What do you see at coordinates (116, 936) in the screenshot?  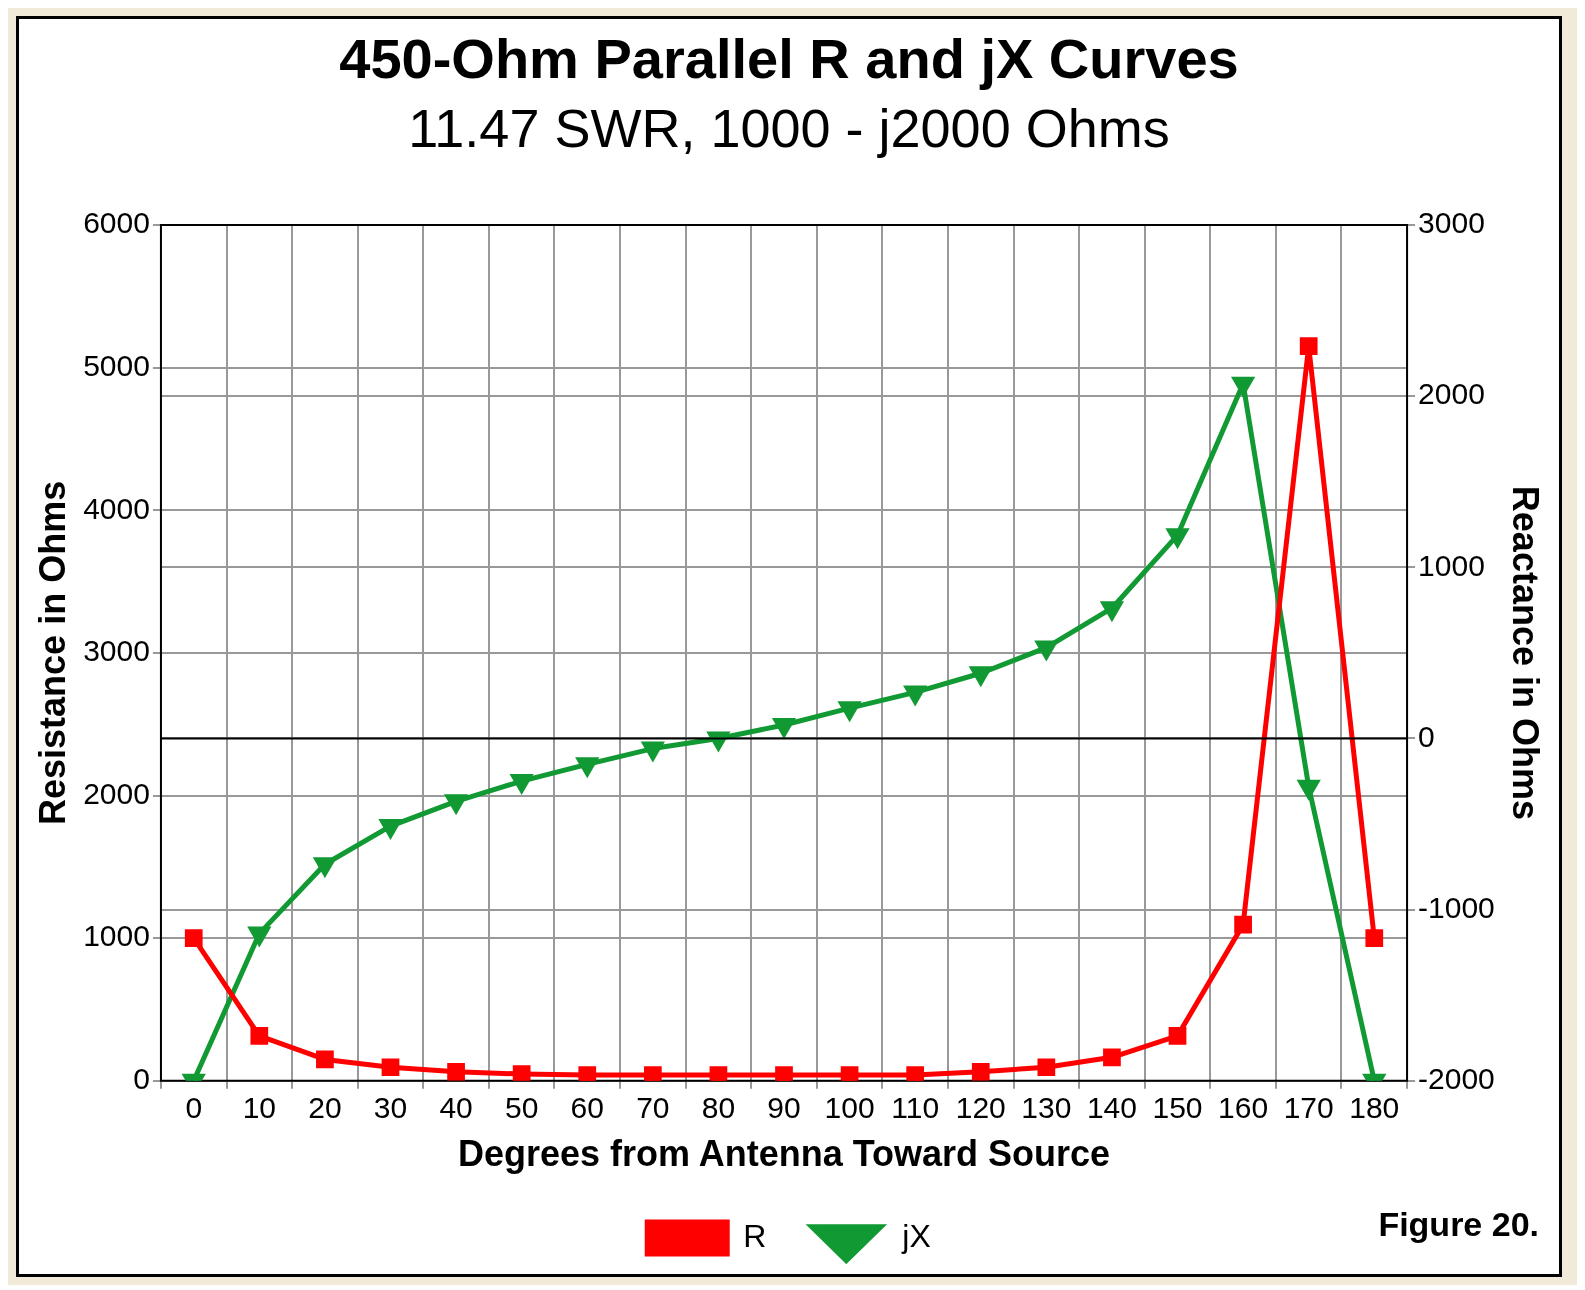 I see `y-tick-label: 1000` at bounding box center [116, 936].